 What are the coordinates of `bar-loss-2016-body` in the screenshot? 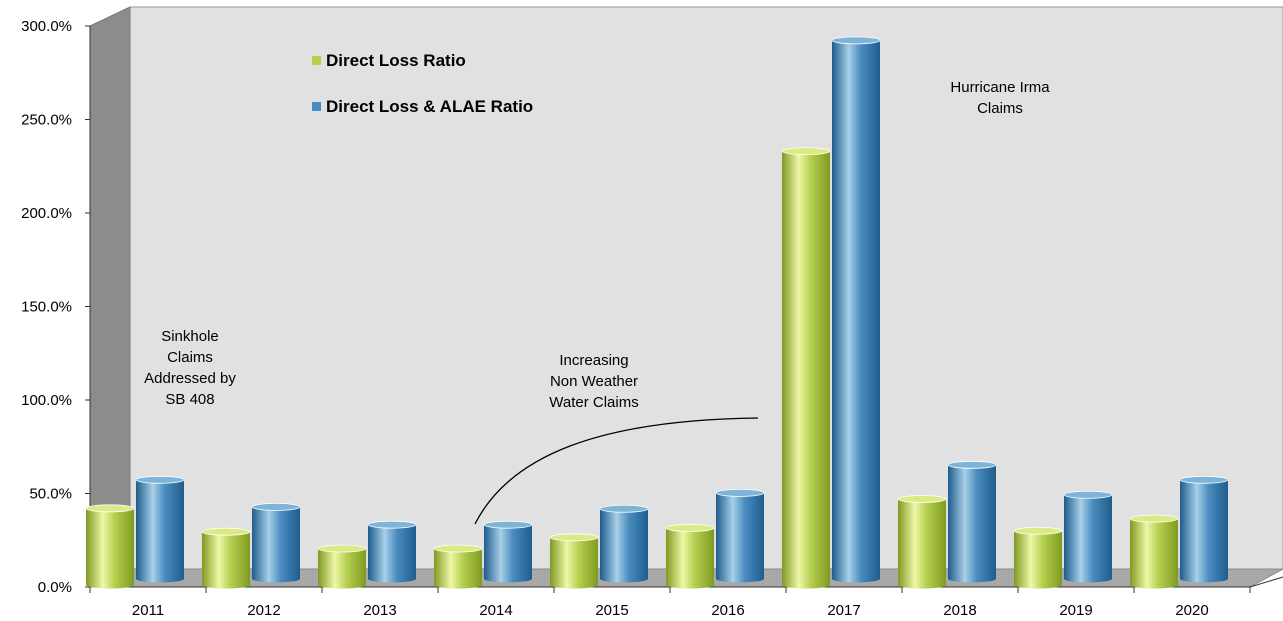 It's located at (690, 556).